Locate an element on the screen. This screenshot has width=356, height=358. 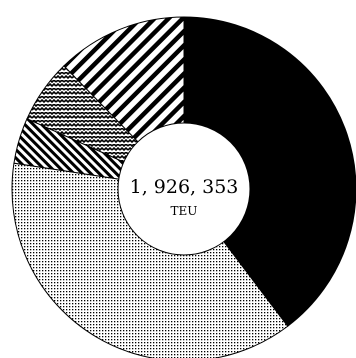
donut-hole is located at coordinates (184, 189).